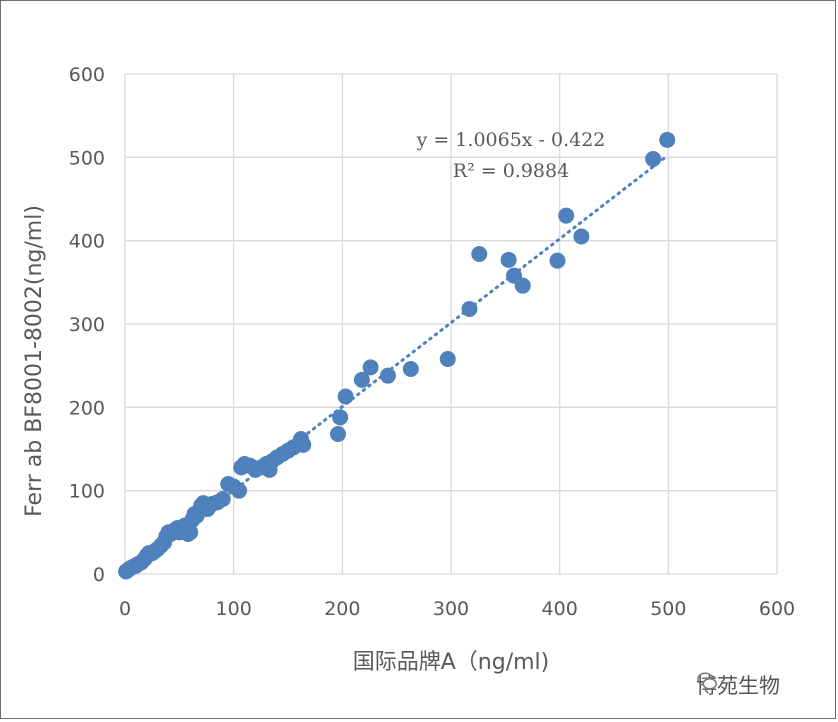 The image size is (838, 722). What do you see at coordinates (511, 140) in the screenshot?
I see `trendline-equation: y = 1.0065x - 0.422` at bounding box center [511, 140].